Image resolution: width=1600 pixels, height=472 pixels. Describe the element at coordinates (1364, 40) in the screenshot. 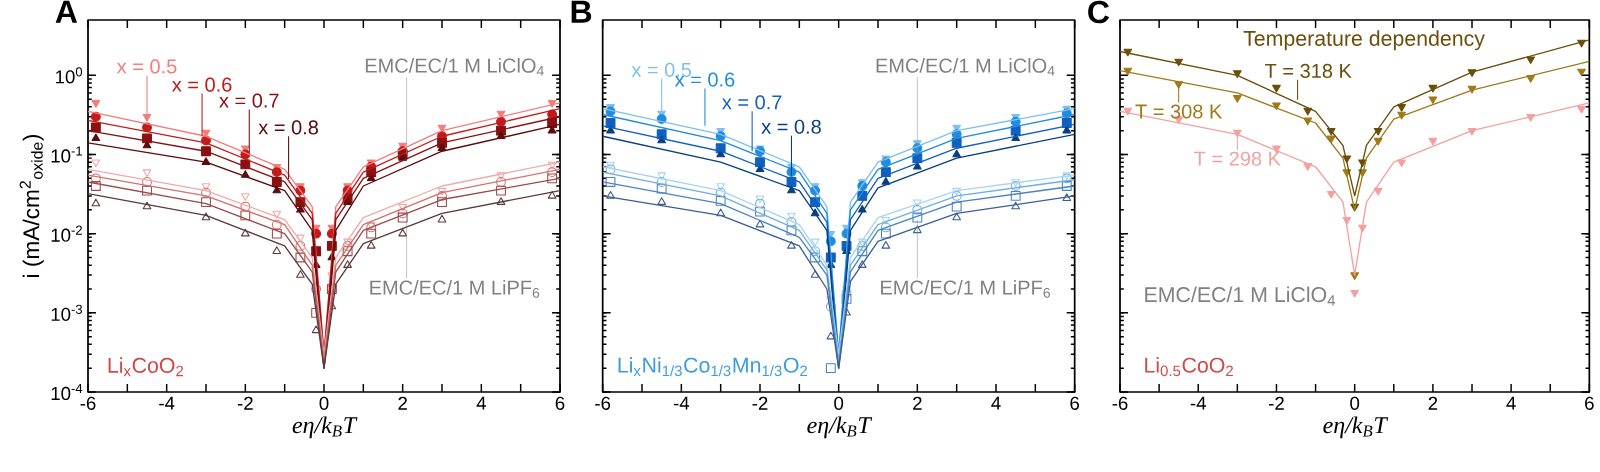

I see `chart-subtitle: Temperature dependency` at that location.